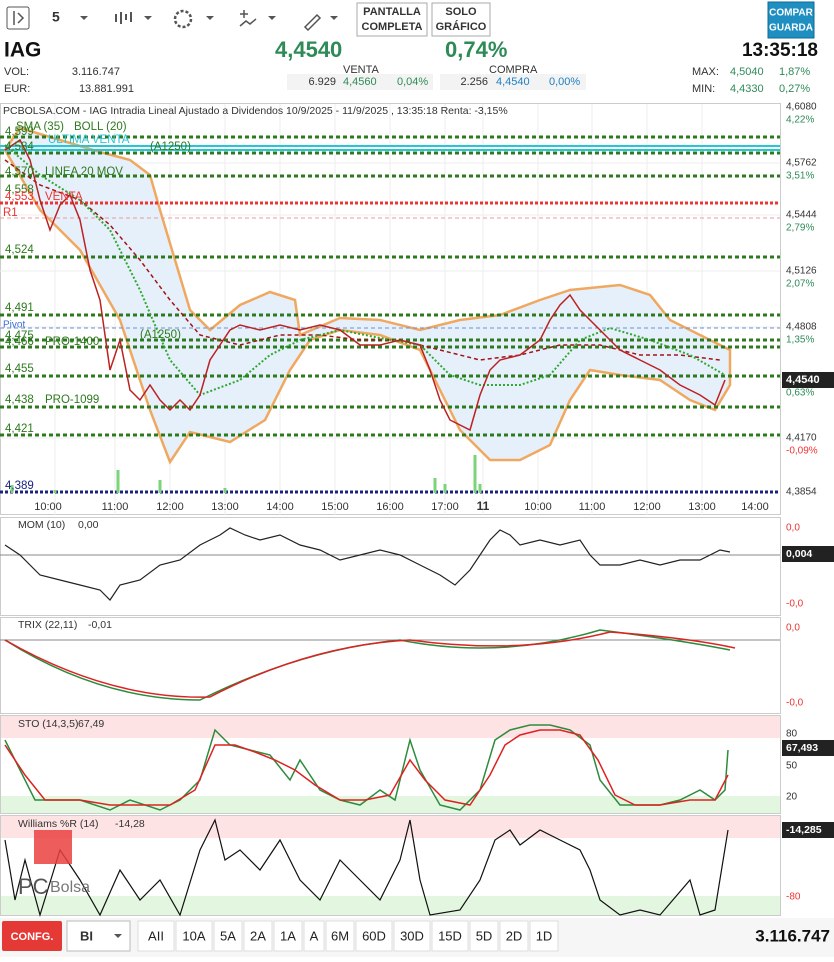  What do you see at coordinates (19, 429) in the screenshot?
I see `level-label: 4,421` at bounding box center [19, 429].